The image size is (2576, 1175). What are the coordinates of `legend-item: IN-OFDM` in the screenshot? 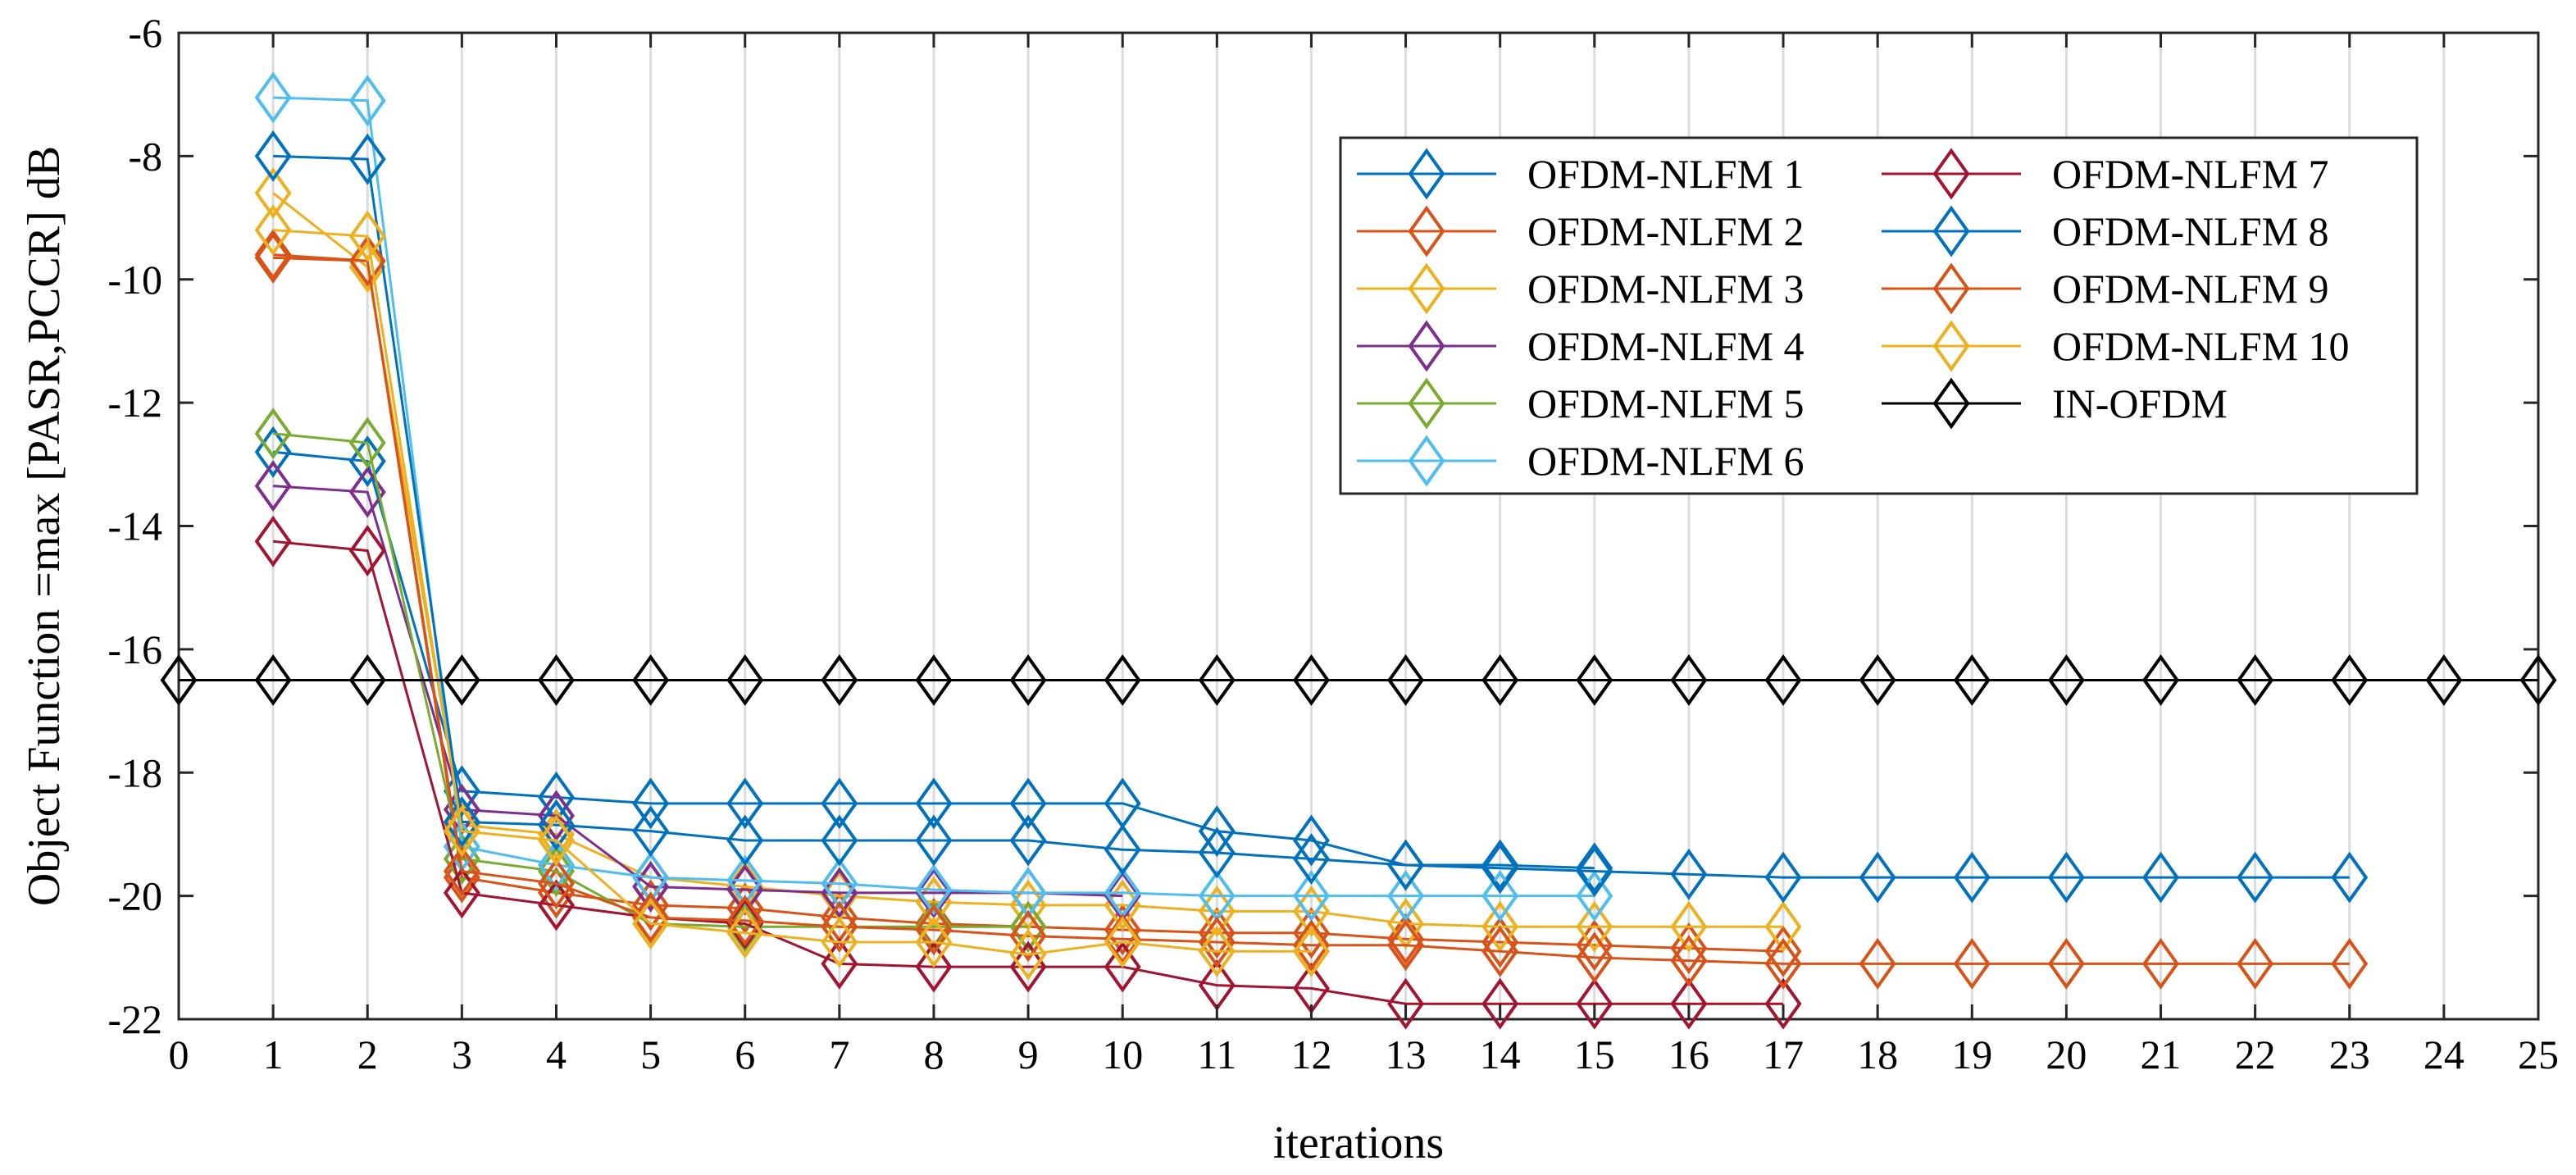 It's located at (2055, 403).